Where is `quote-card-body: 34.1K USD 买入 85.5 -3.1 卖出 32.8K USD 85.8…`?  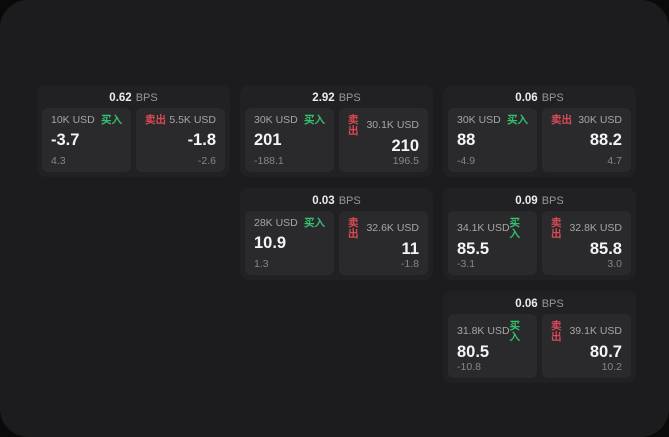
quote-card-body: 34.1K USD 买入 85.5 -3.1 卖出 32.8K USD 85.8… is located at coordinates (539, 243).